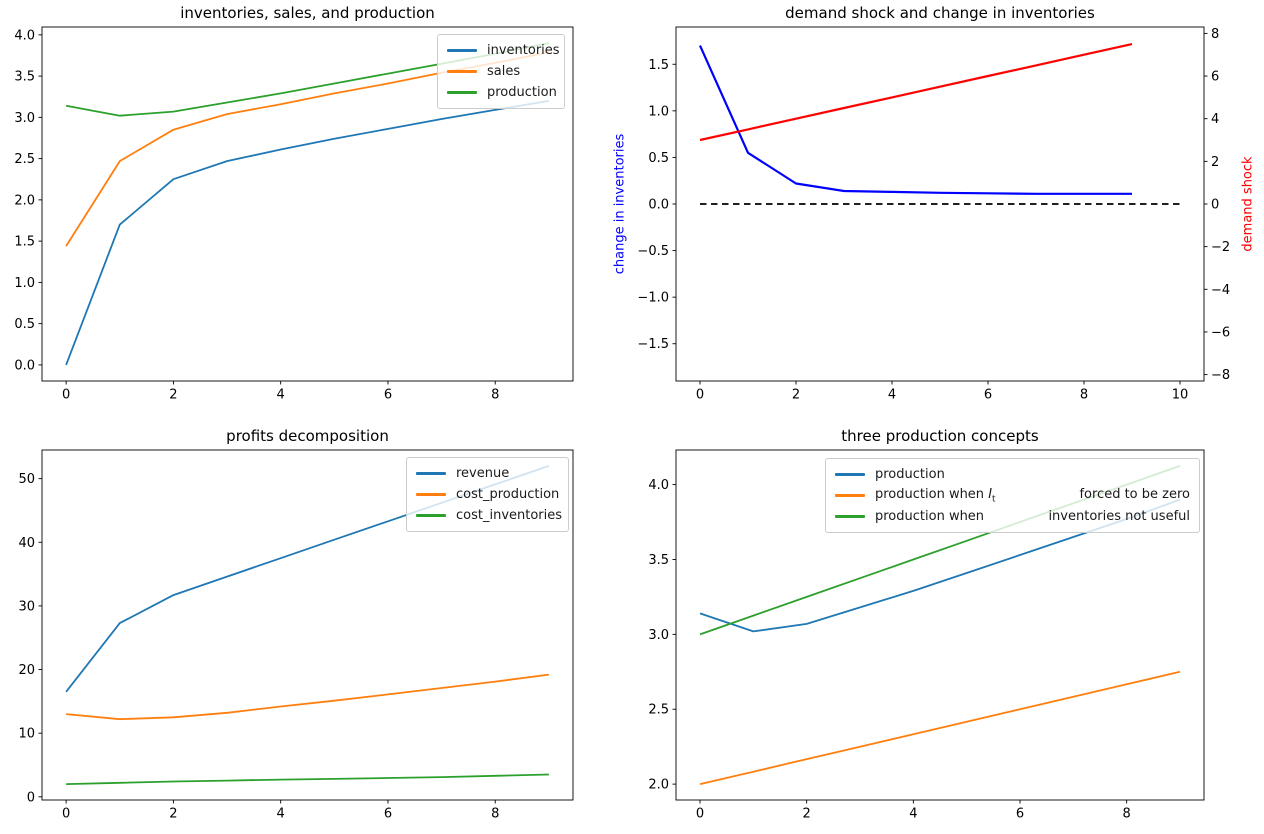  I want to click on legend-item-label: cost_production, so click(507, 494).